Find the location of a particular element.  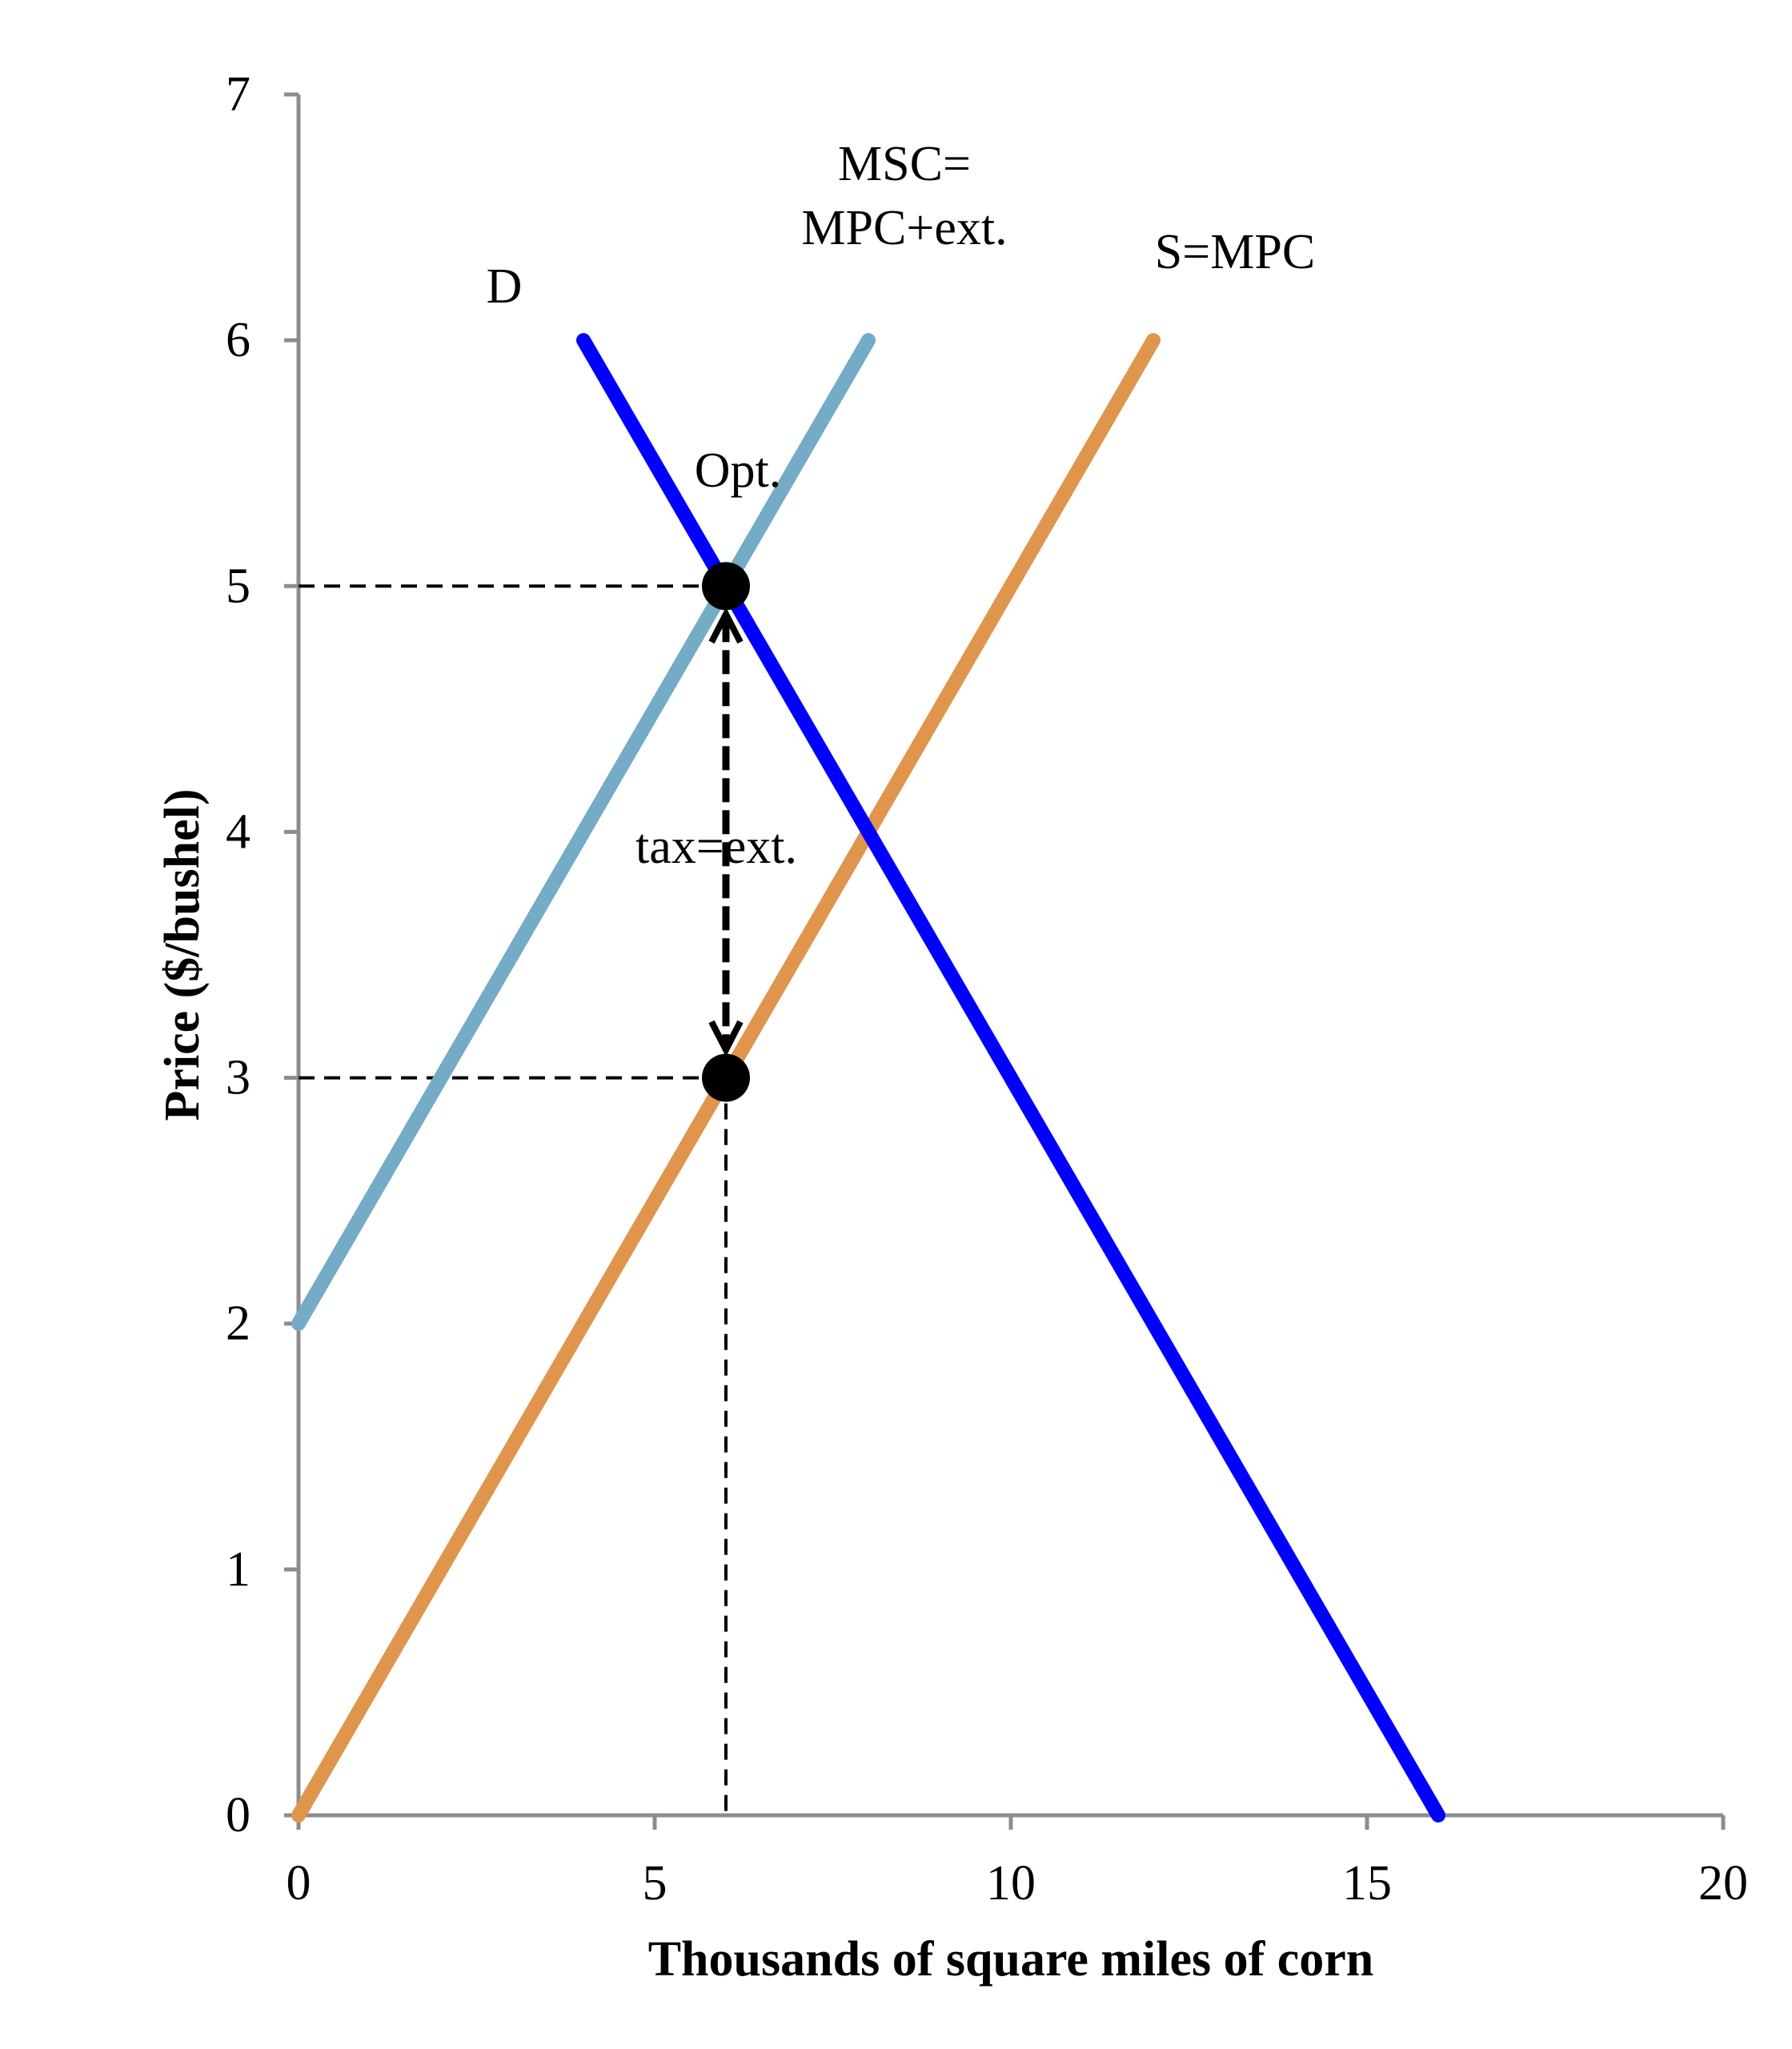

x-tick-label: 5 is located at coordinates (655, 1883).